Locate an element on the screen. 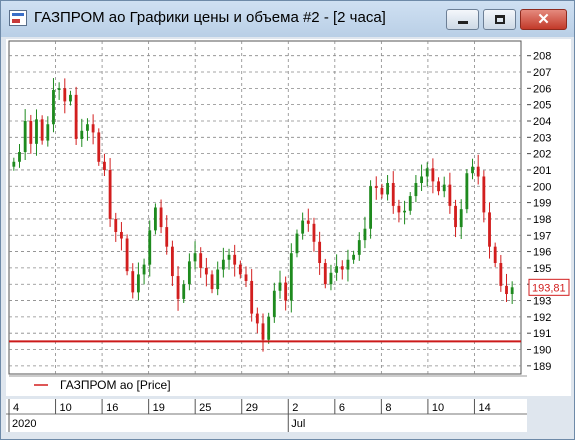 This screenshot has width=575, height=440. maximize-button is located at coordinates (499, 19).